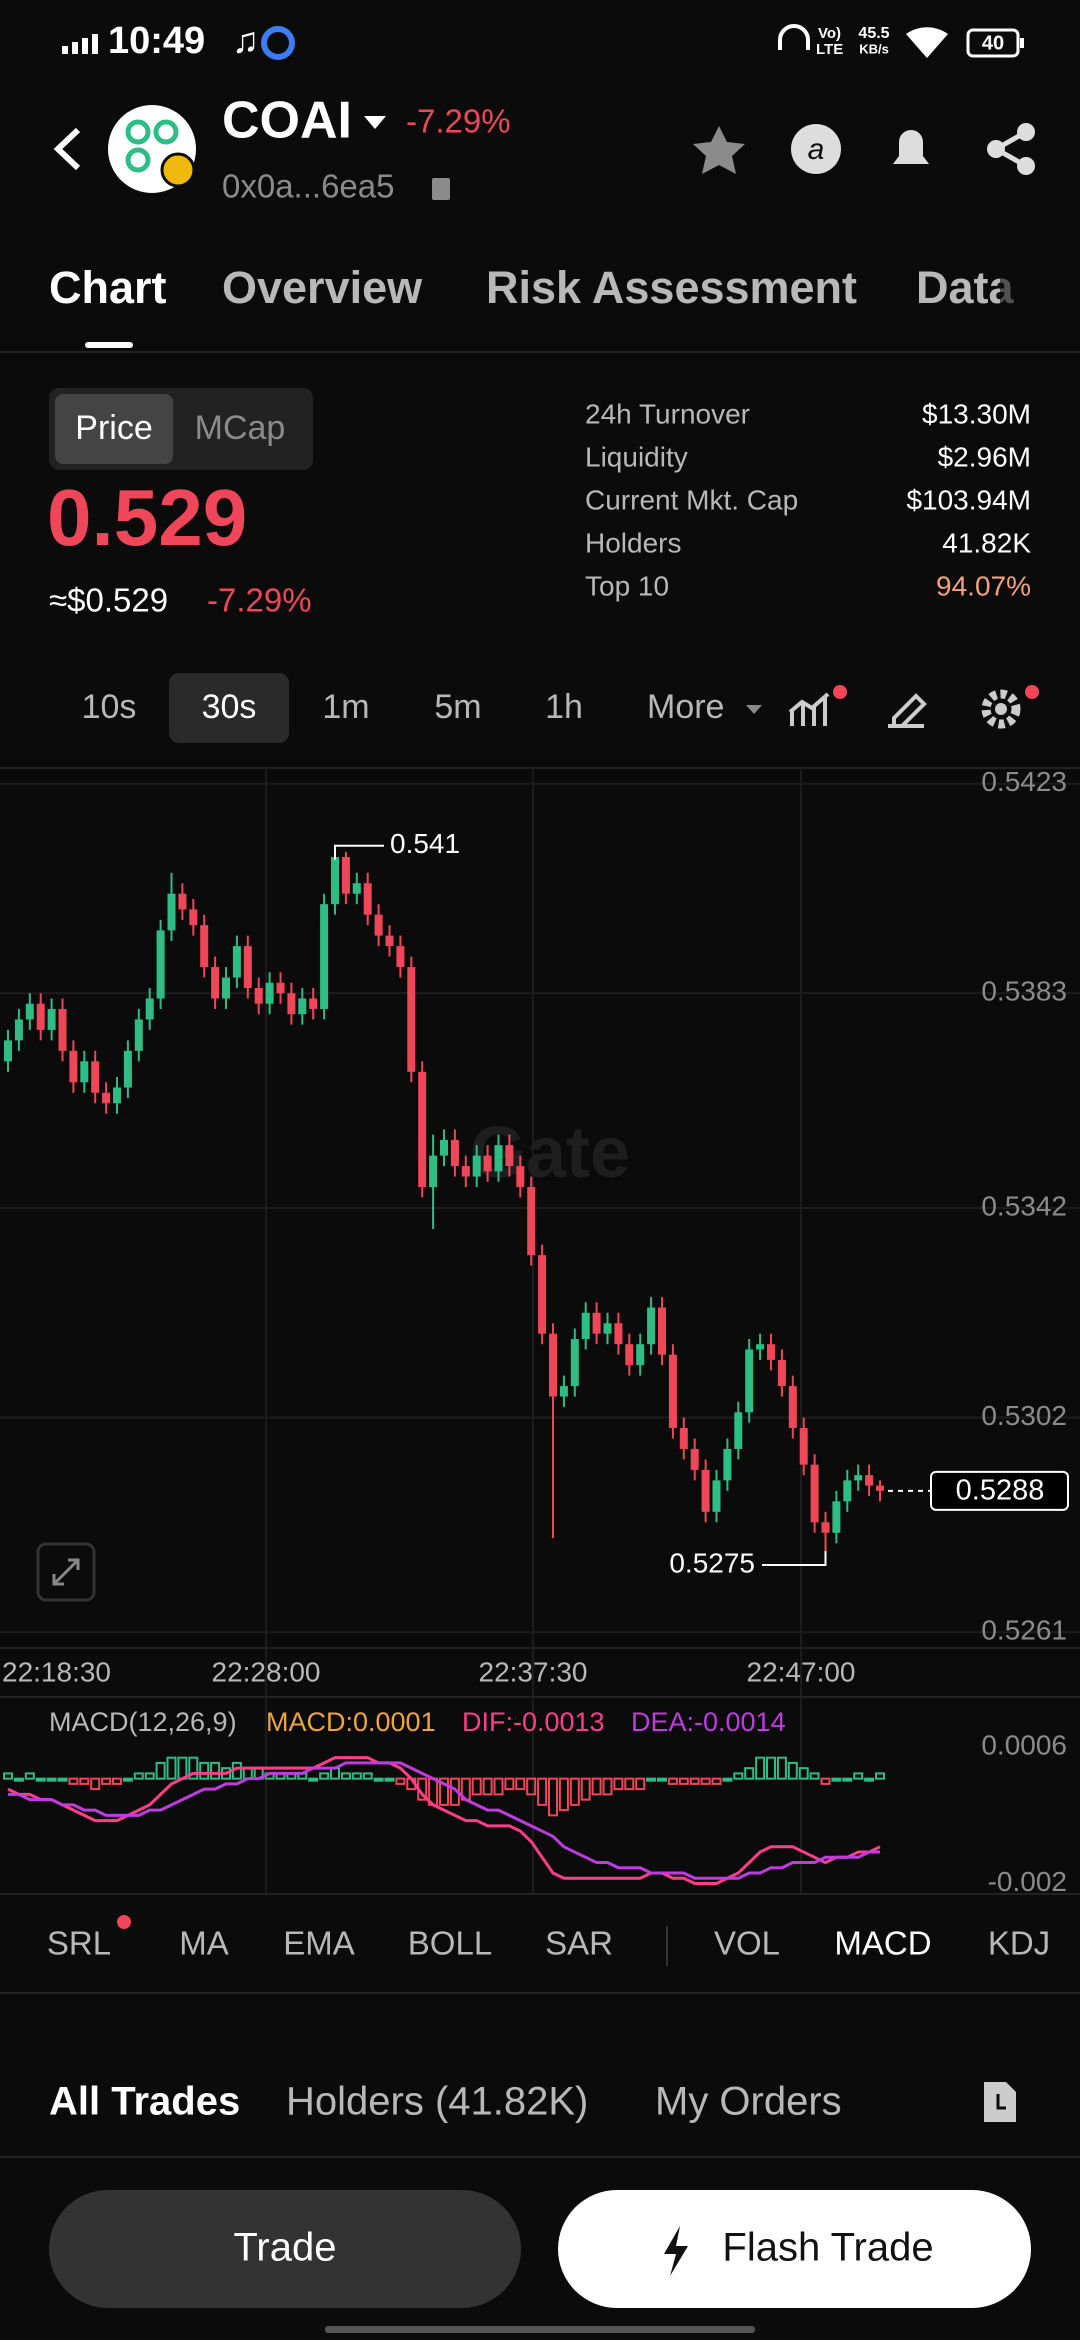 This screenshot has height=2340, width=1080. What do you see at coordinates (748, 2102) in the screenshot?
I see `trades-tab: My Orders` at bounding box center [748, 2102].